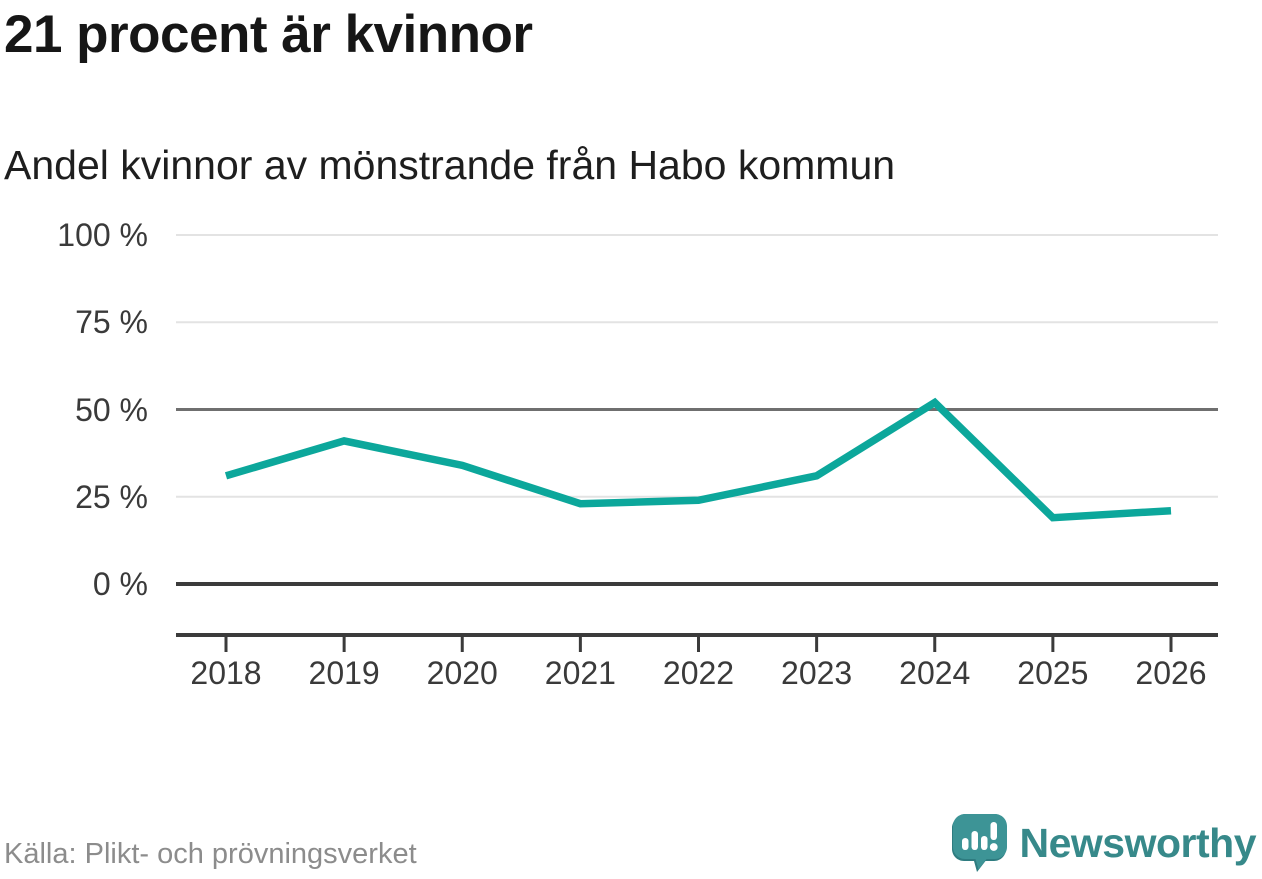 The height and width of the screenshot is (879, 1262). I want to click on x-axis-label-2019: 2019, so click(344, 673).